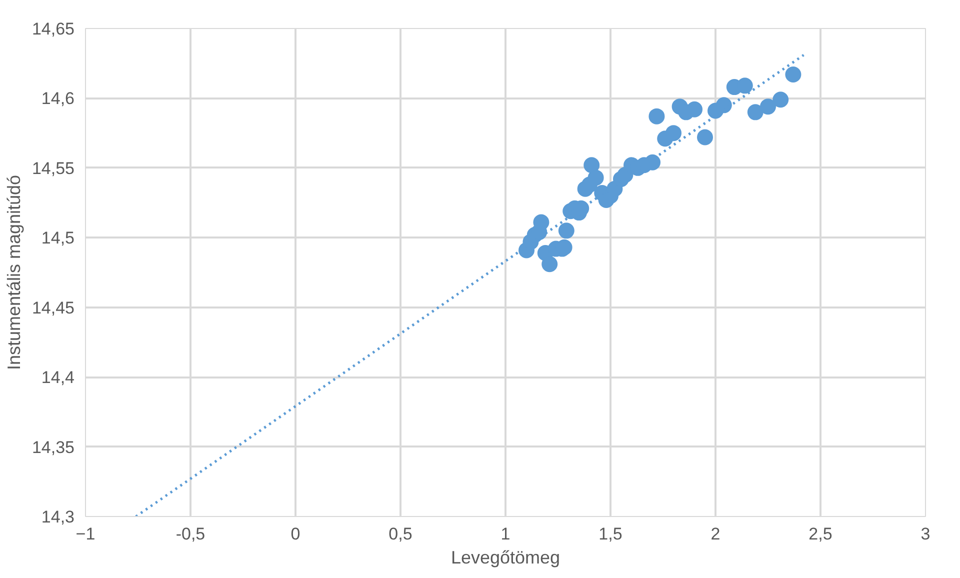  What do you see at coordinates (505, 558) in the screenshot?
I see `x-axis-title: Levegőtömeg` at bounding box center [505, 558].